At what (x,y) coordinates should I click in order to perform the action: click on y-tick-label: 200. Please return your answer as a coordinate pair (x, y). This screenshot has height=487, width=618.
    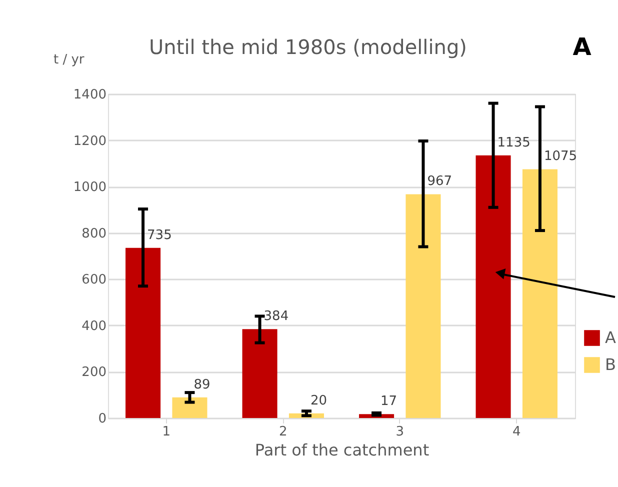
    Looking at the image, I should click on (94, 372).